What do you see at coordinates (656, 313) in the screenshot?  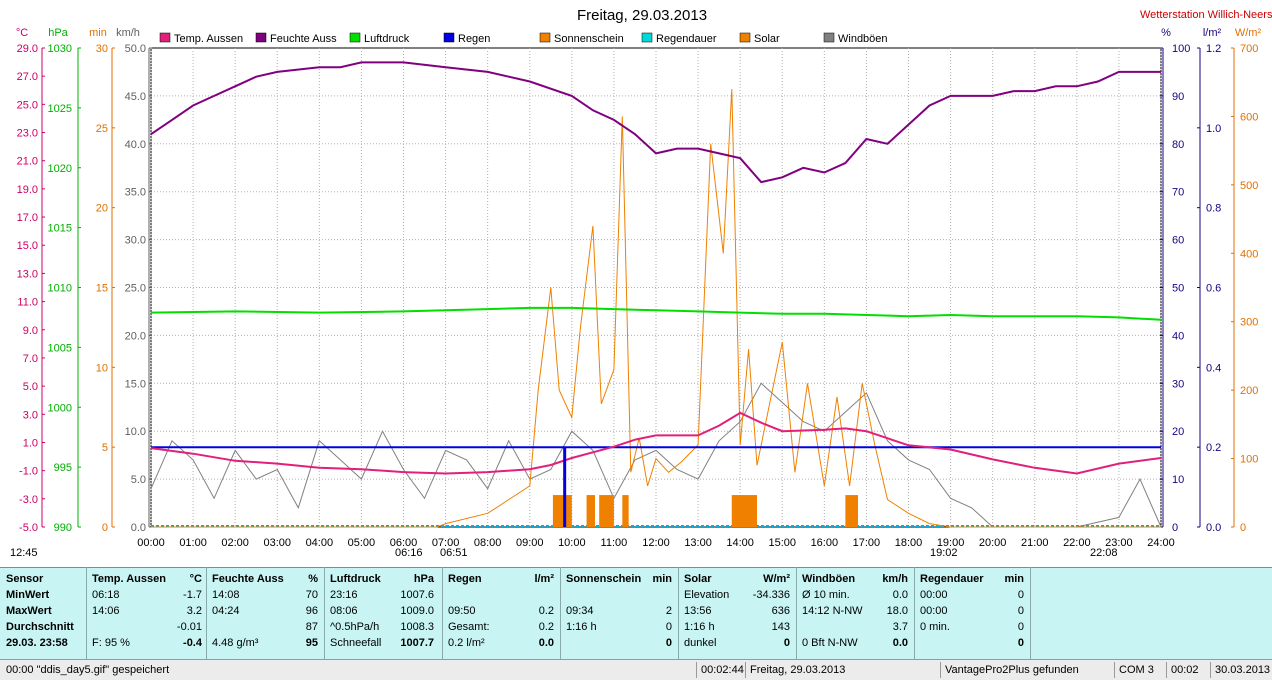 I see `series-luftdruck` at bounding box center [656, 313].